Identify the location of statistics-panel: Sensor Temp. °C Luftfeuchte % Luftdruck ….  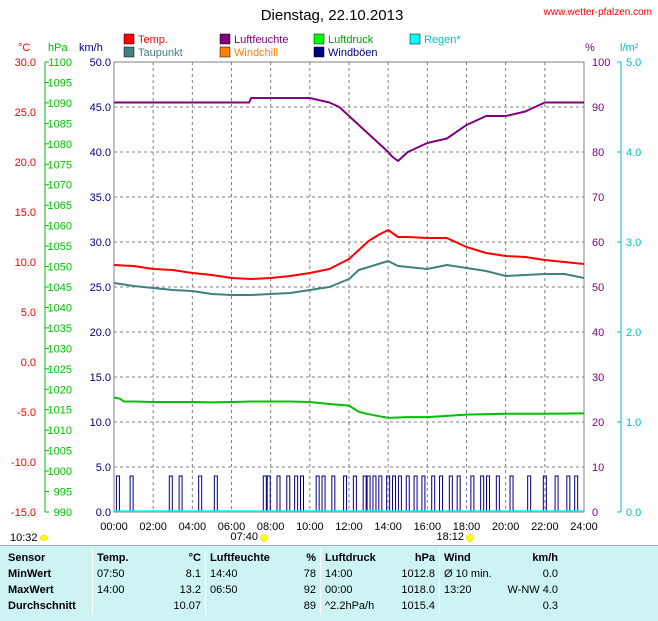
(329, 583).